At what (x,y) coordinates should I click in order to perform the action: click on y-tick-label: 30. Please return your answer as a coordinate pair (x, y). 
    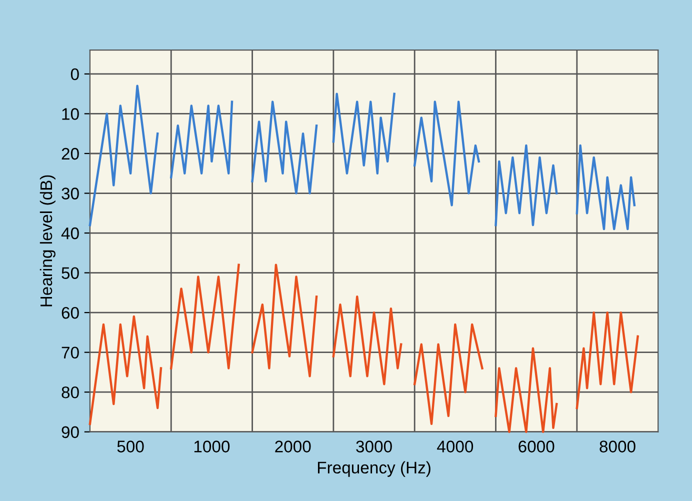
    Looking at the image, I should click on (70, 194).